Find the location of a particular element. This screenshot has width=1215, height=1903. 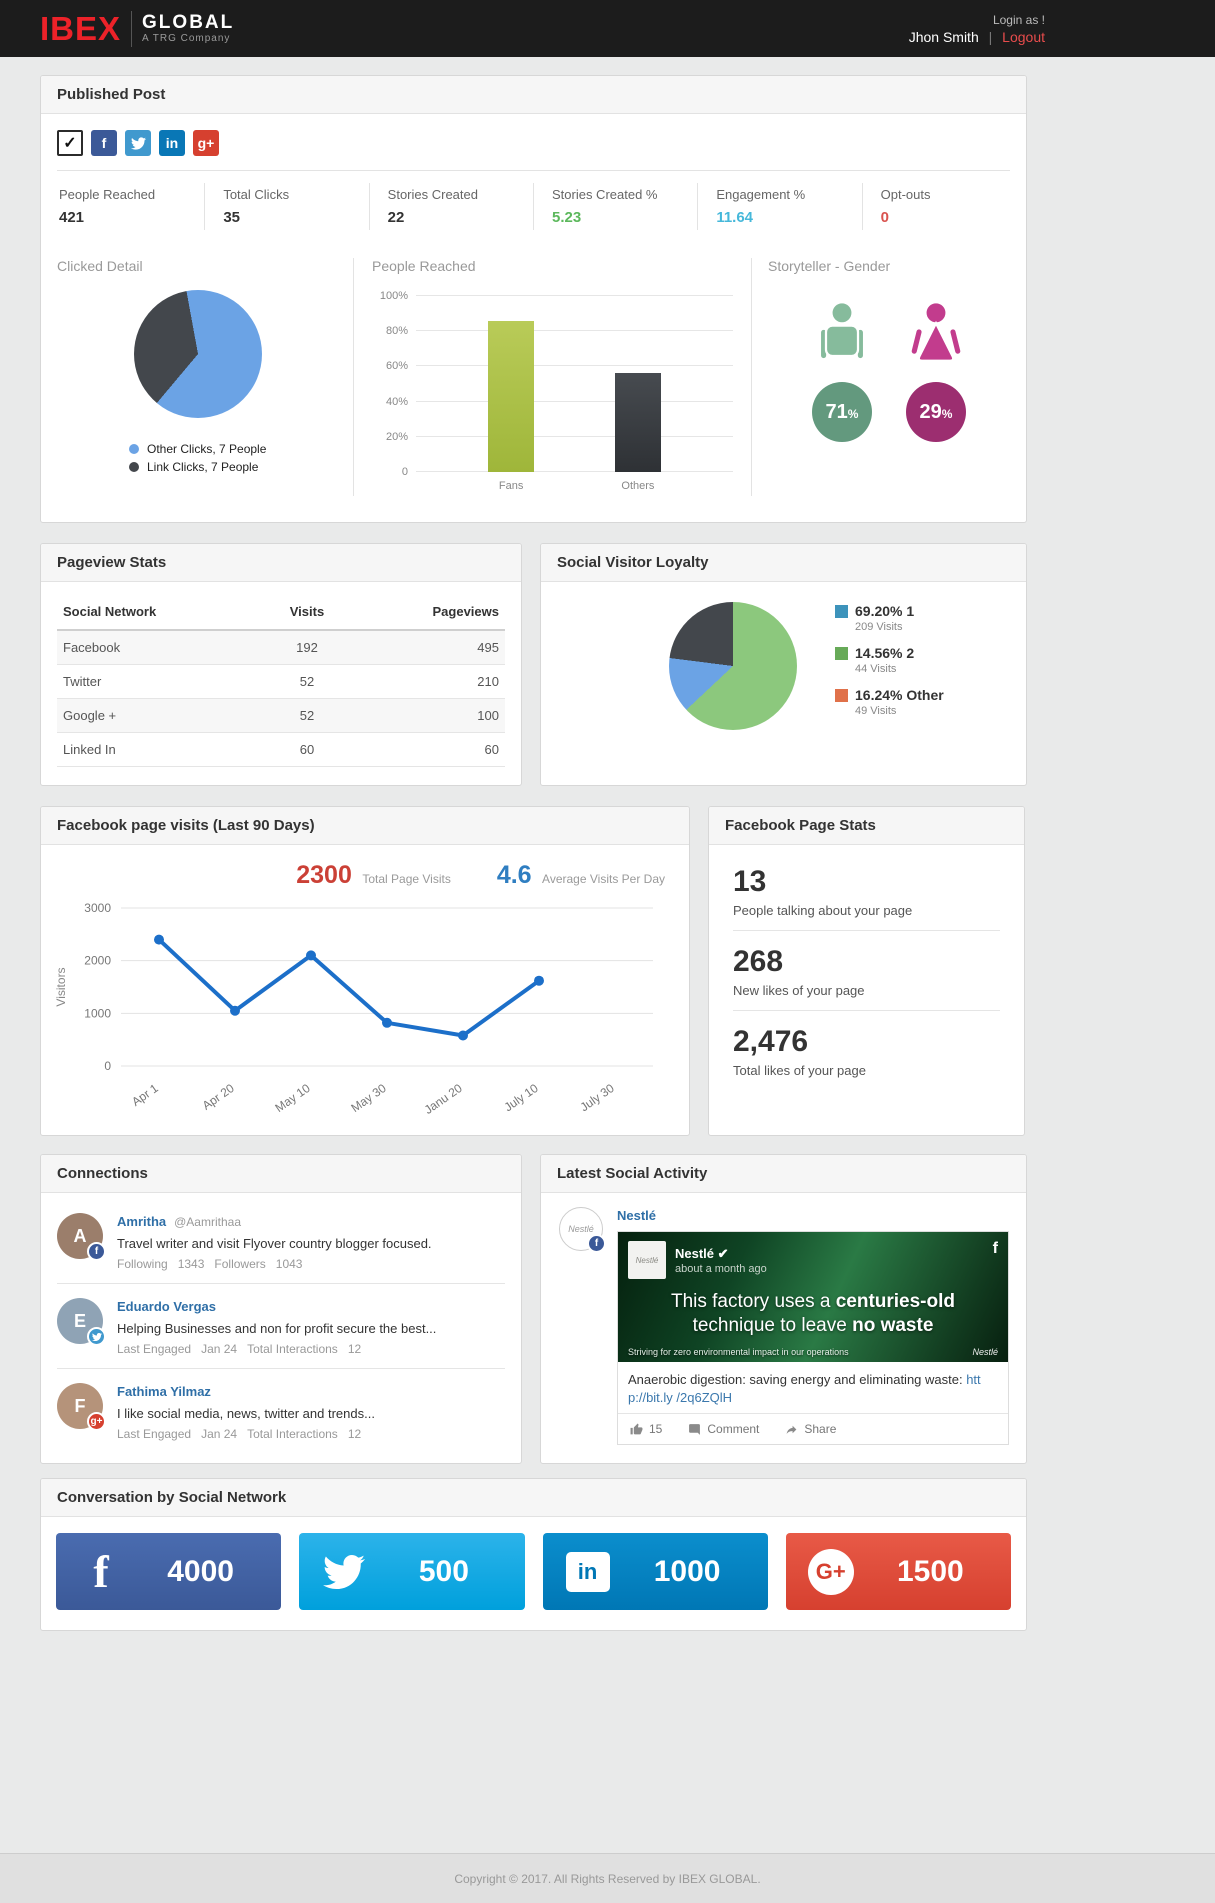

page-stat-value: 2,476 is located at coordinates (771, 1041).